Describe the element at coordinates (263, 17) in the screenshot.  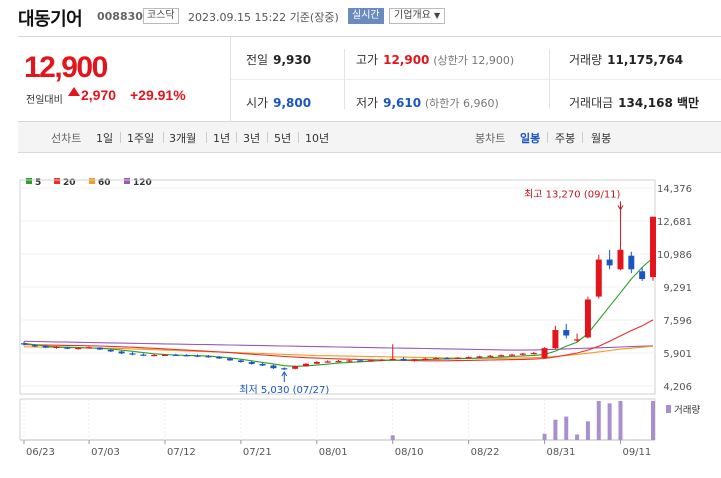
I see `quote-datetime: 2023.09.15 15:22 기준(장중)` at that location.